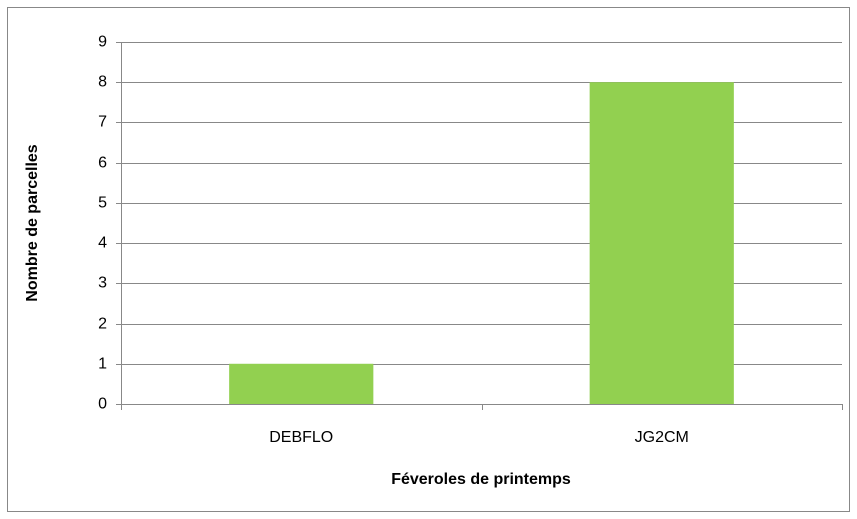  Describe the element at coordinates (102, 243) in the screenshot. I see `y-tick-label: 4` at that location.